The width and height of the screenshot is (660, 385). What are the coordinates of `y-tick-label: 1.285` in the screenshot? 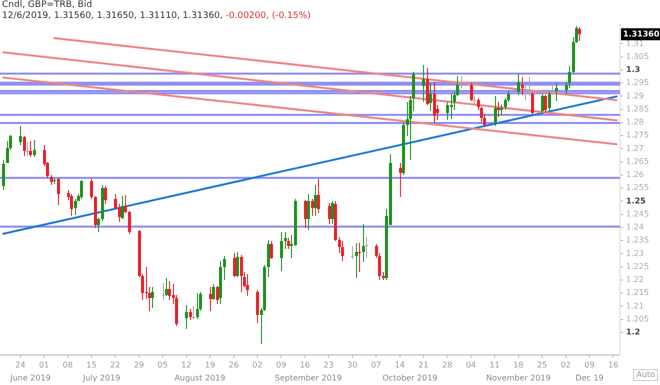 It's located at (637, 109).